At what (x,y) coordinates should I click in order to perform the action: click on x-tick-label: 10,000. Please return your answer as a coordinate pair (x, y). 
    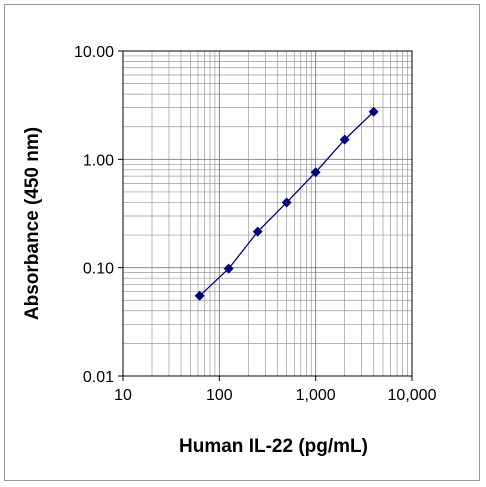
    Looking at the image, I should click on (412, 395).